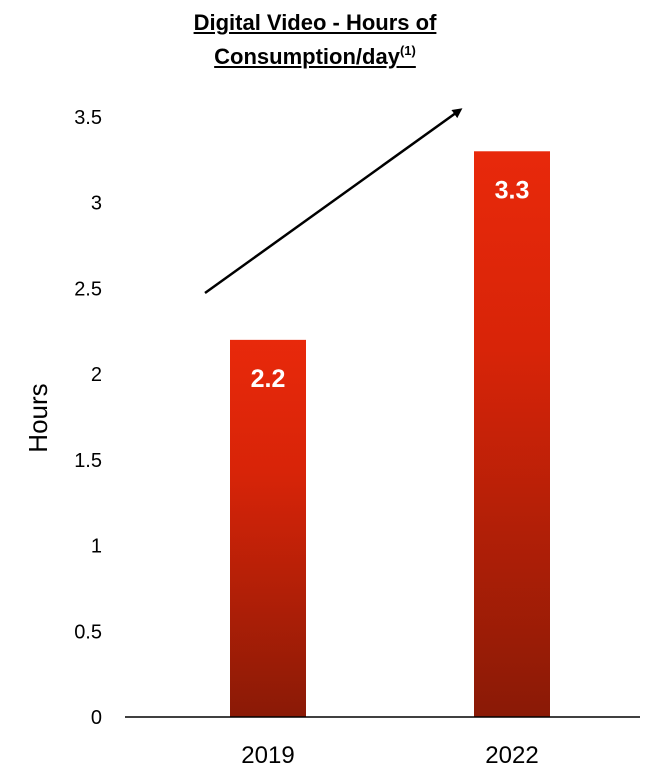  I want to click on x-tick-label: 2022, so click(511, 755).